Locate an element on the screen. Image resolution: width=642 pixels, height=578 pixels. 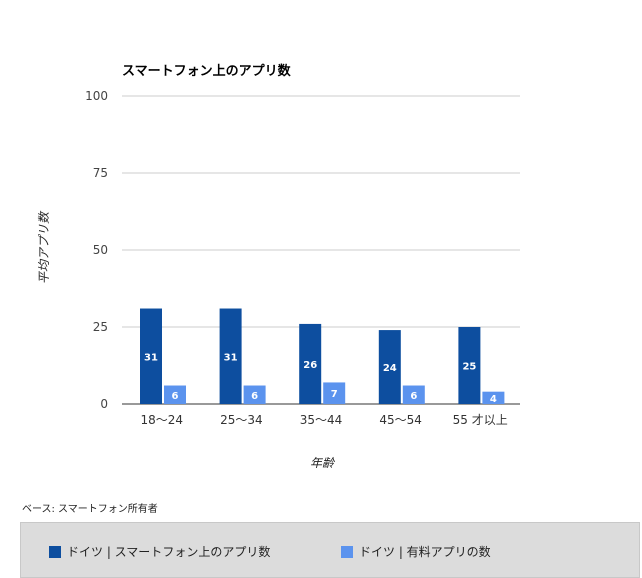
legend-swatch-paid-apps is located at coordinates (347, 551).